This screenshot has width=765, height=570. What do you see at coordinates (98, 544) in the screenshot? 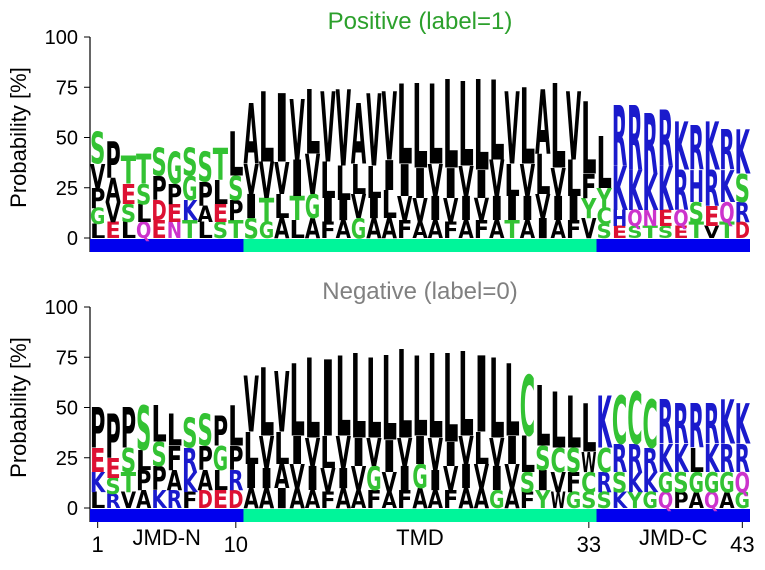
I see `x-tick-label: 1` at bounding box center [98, 544].